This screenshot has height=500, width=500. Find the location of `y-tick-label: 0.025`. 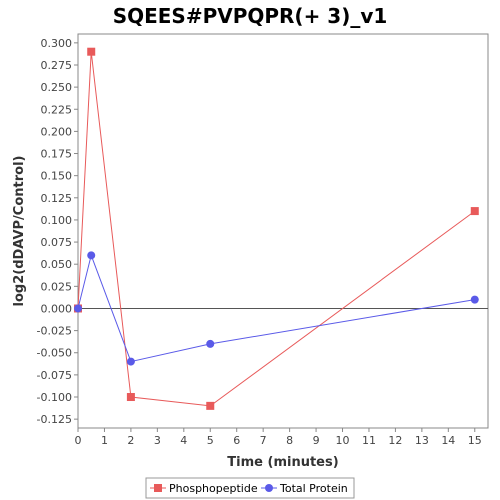

y-tick-label: 0.025 is located at coordinates (57, 286).